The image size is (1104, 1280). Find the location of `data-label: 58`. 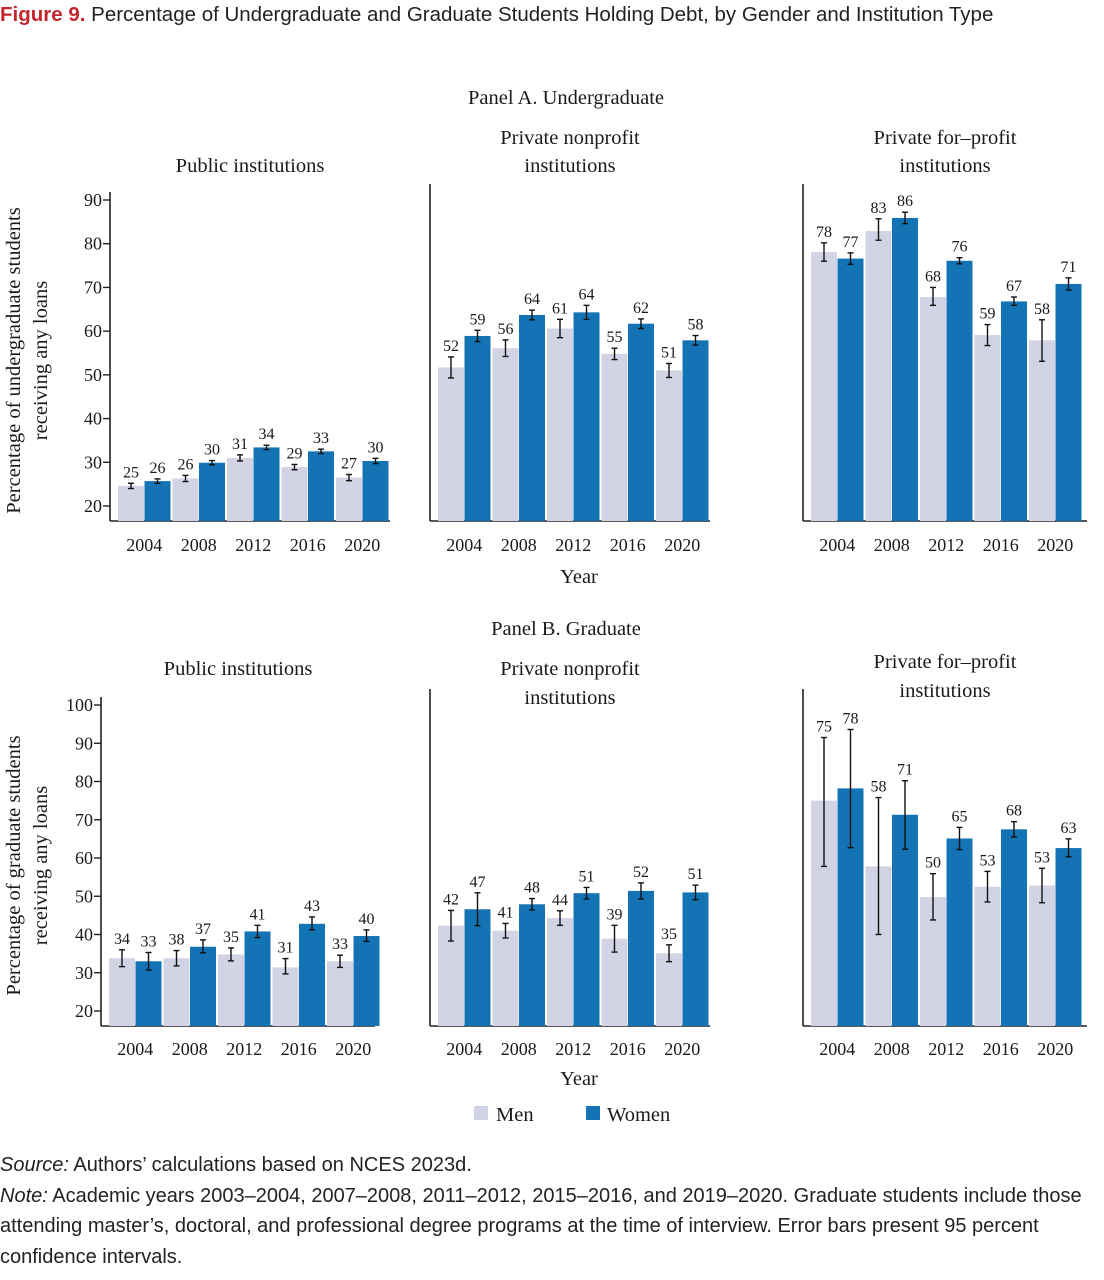

data-label: 58 is located at coordinates (1042, 309).